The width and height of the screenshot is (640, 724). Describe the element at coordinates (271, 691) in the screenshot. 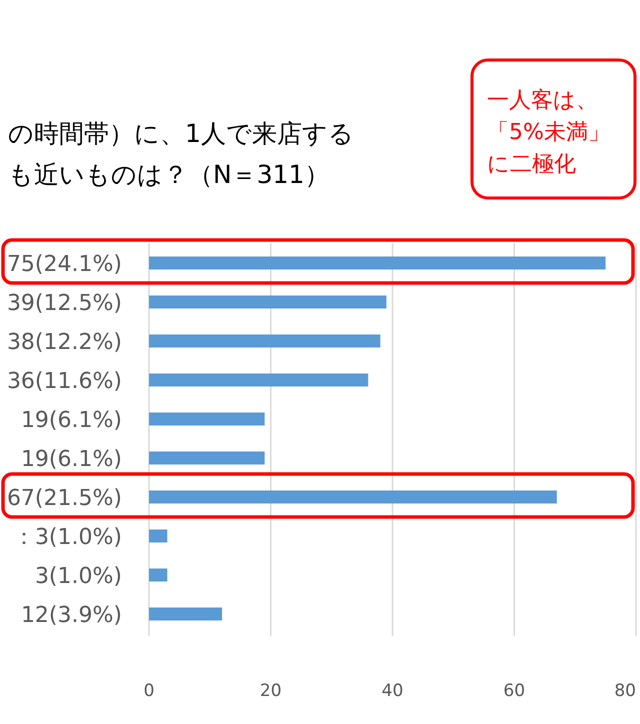

I see `x-tick-label: 20` at that location.